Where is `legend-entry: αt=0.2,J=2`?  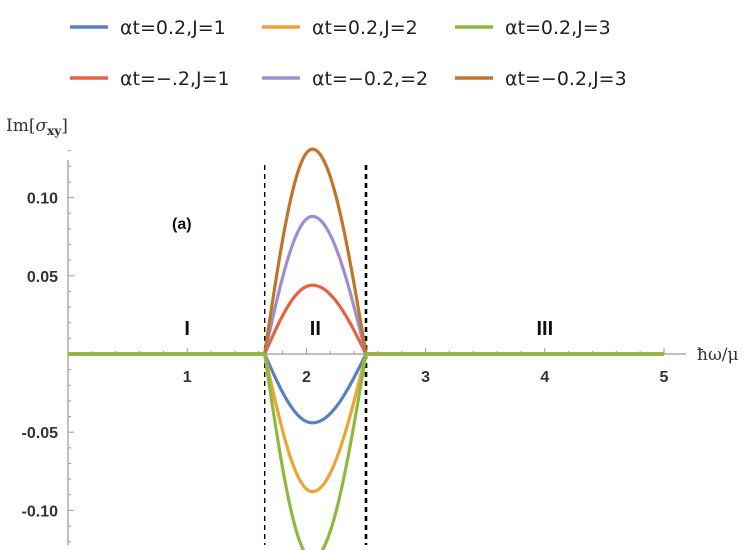
legend-entry: αt=0.2,J=2 is located at coordinates (365, 28).